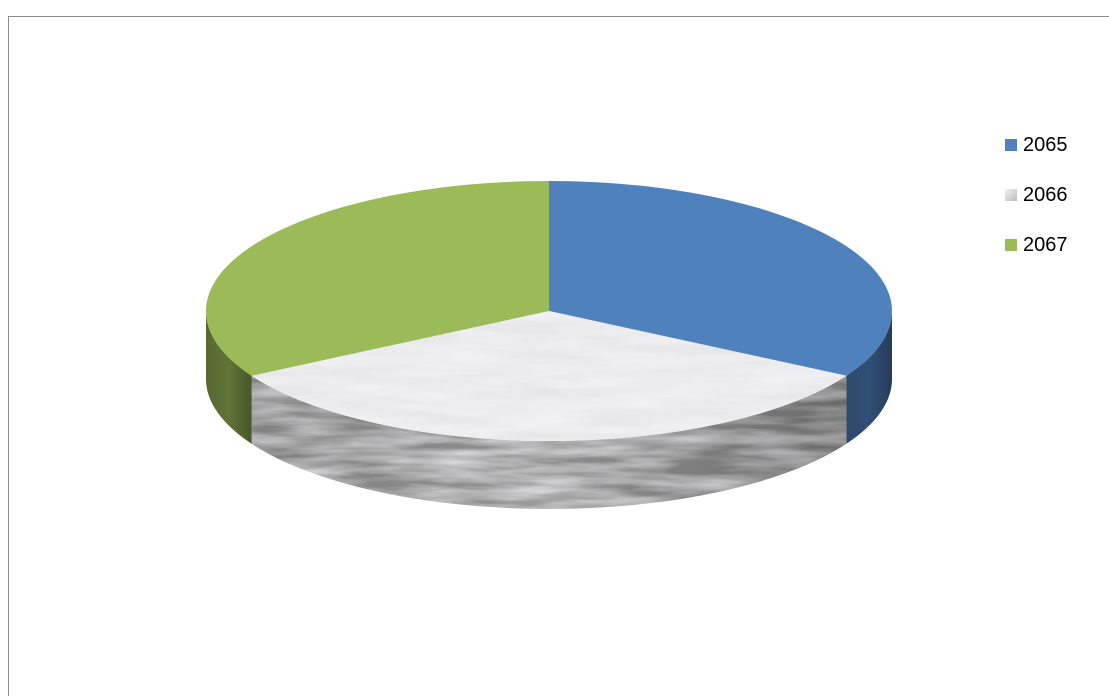  What do you see at coordinates (377, 278) in the screenshot?
I see `pie-slice-2067` at bounding box center [377, 278].